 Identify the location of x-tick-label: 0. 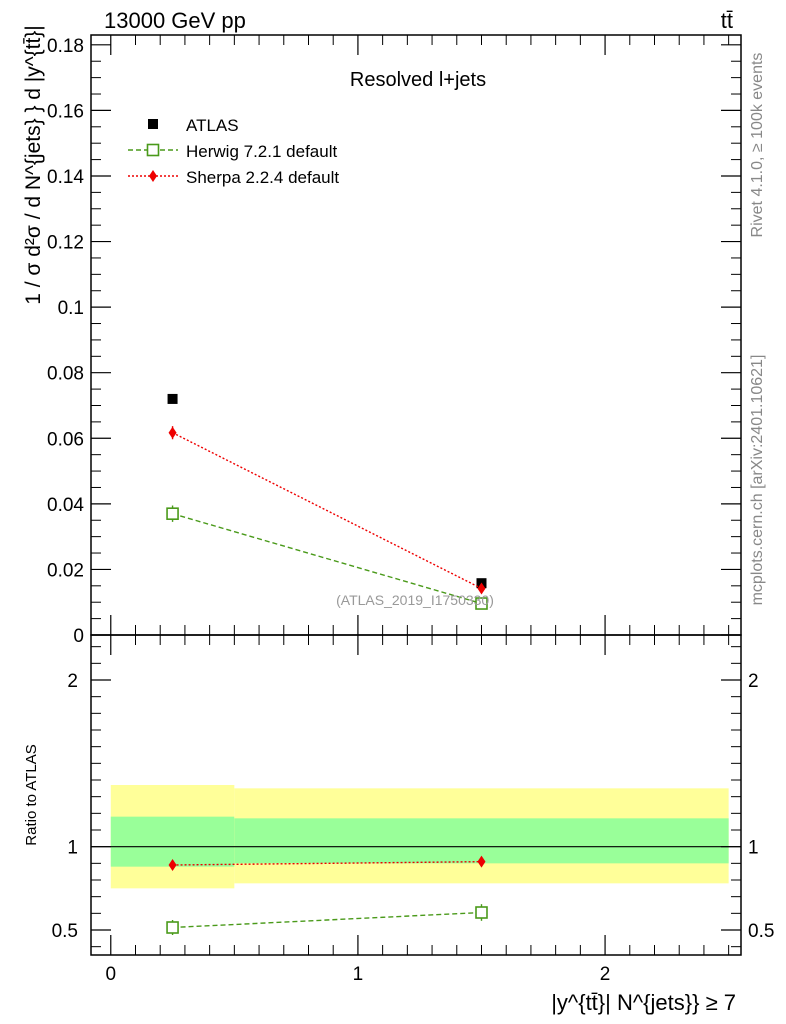
(110, 974).